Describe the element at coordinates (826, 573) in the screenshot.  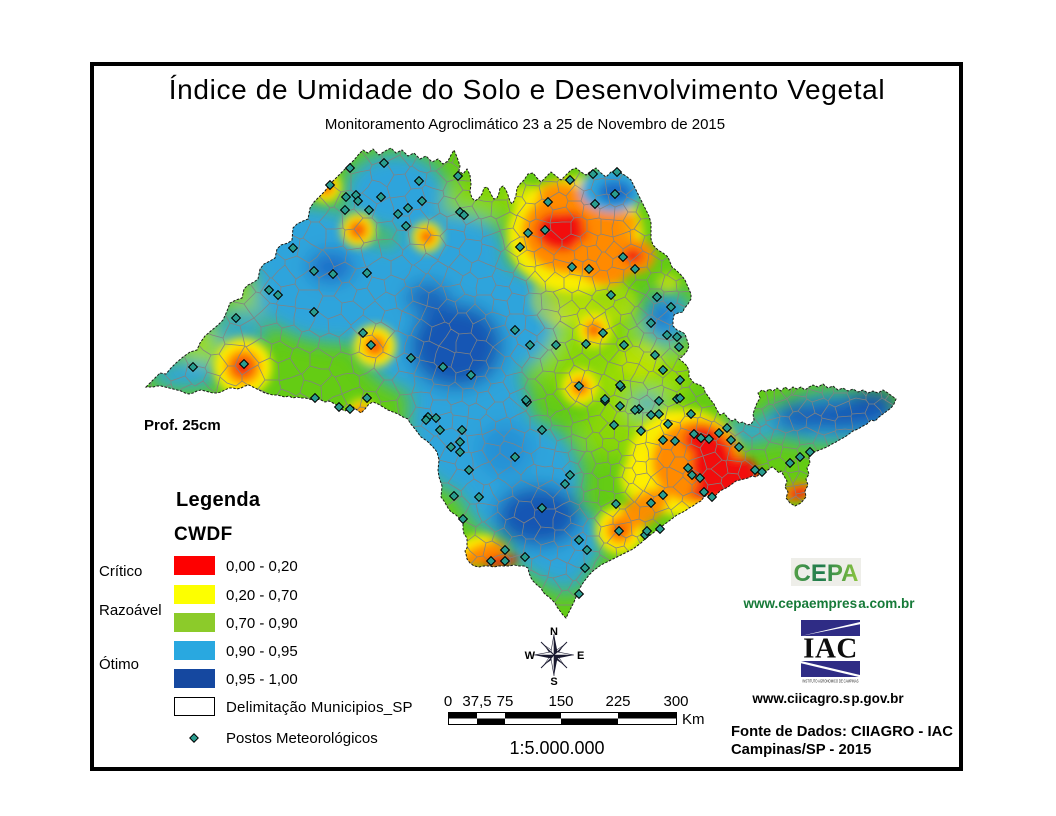
I see `svg-text: CEPA` at that location.